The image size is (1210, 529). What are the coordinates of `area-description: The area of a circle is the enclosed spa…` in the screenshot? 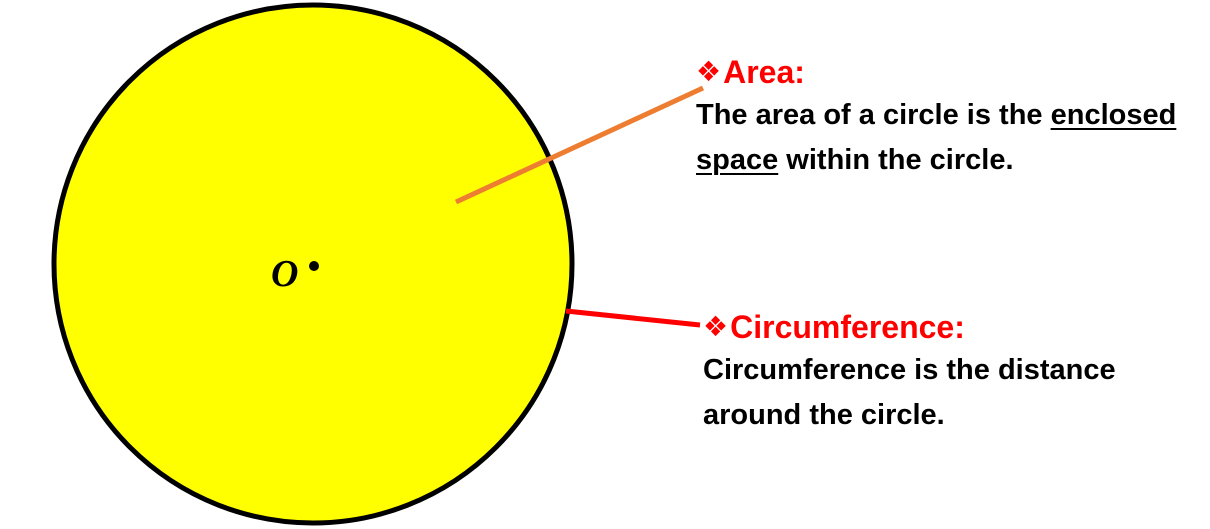 It's located at (946, 138).